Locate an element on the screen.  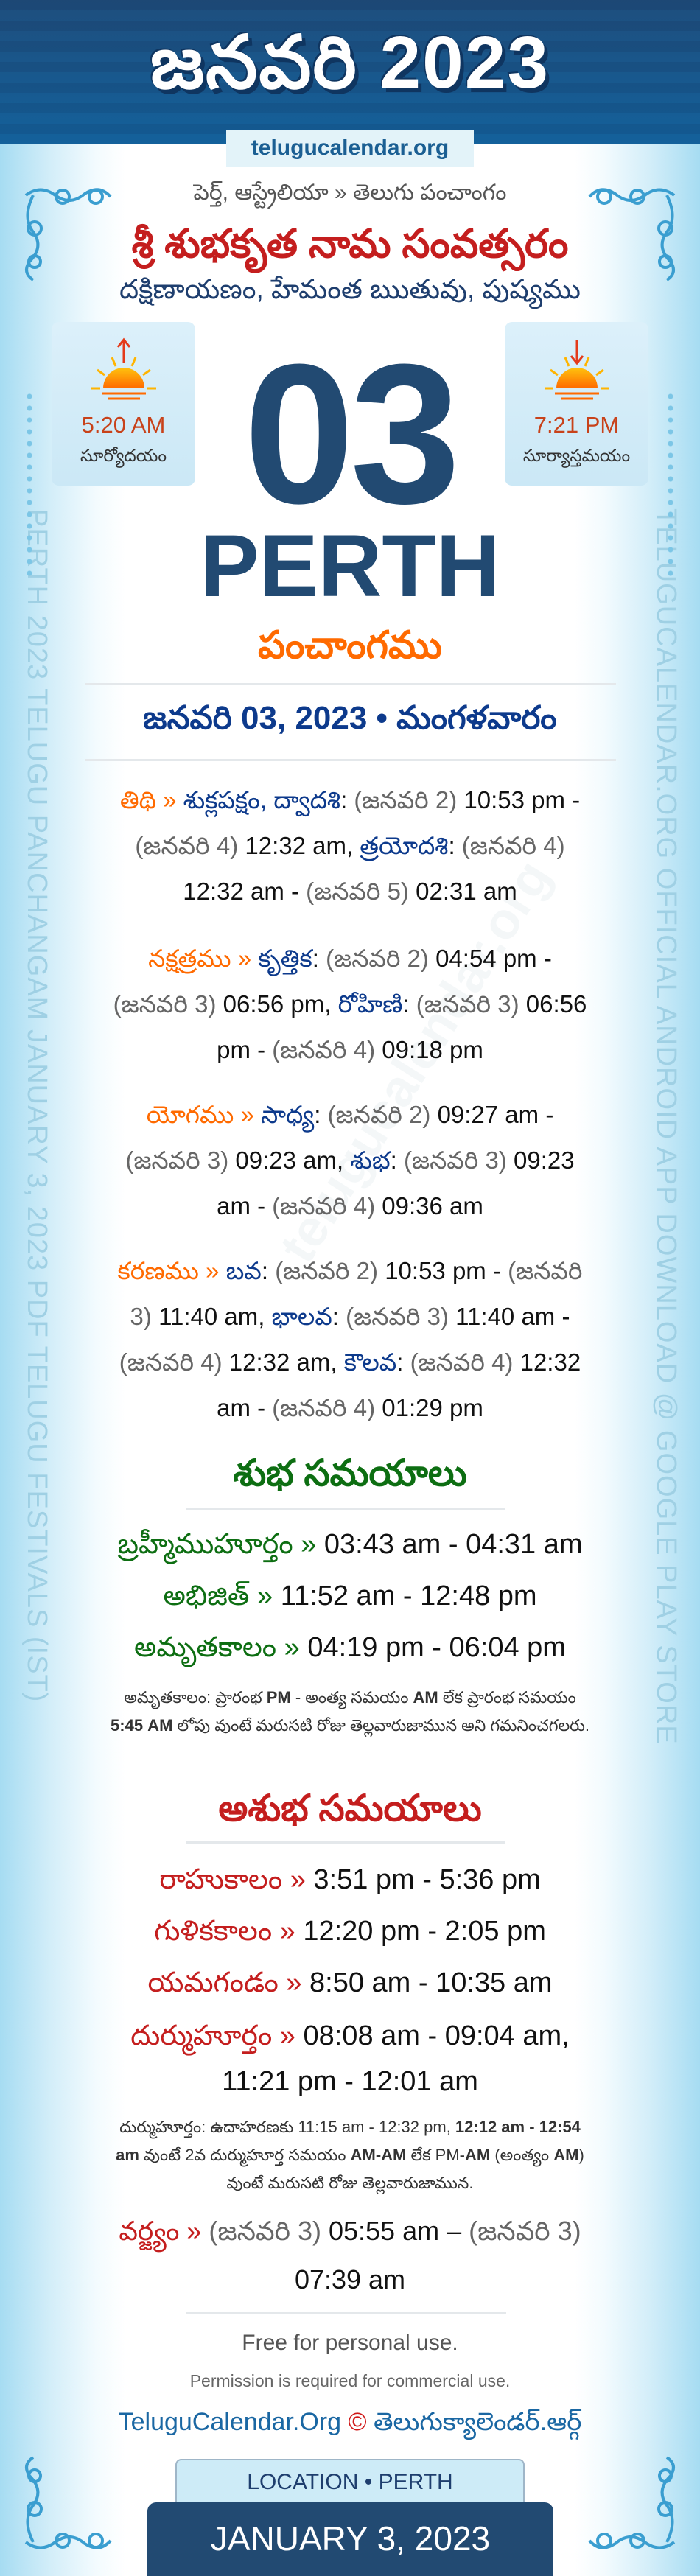
panchang-time: 09:23 am - is located at coordinates (396, 1183).